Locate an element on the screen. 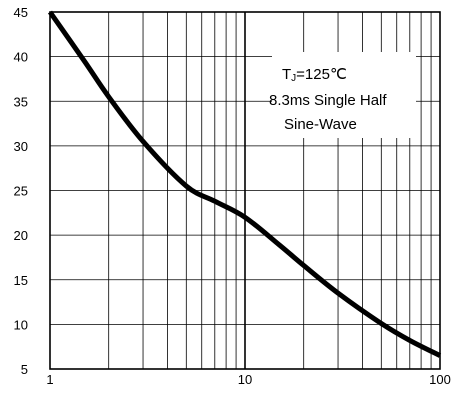 The width and height of the screenshot is (466, 400). y-tick-label: 40 is located at coordinates (21, 57).